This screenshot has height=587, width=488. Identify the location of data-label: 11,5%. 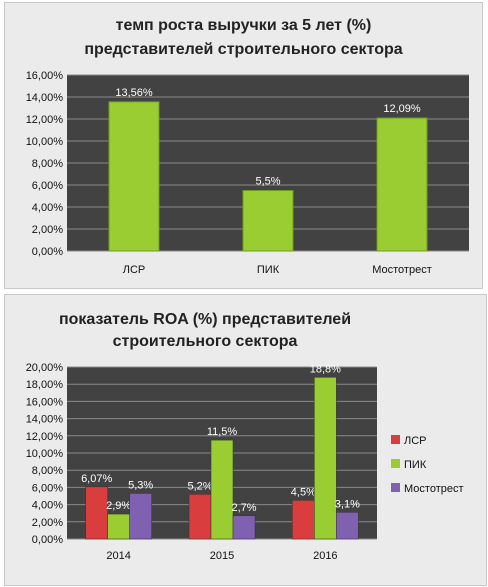
(222, 432).